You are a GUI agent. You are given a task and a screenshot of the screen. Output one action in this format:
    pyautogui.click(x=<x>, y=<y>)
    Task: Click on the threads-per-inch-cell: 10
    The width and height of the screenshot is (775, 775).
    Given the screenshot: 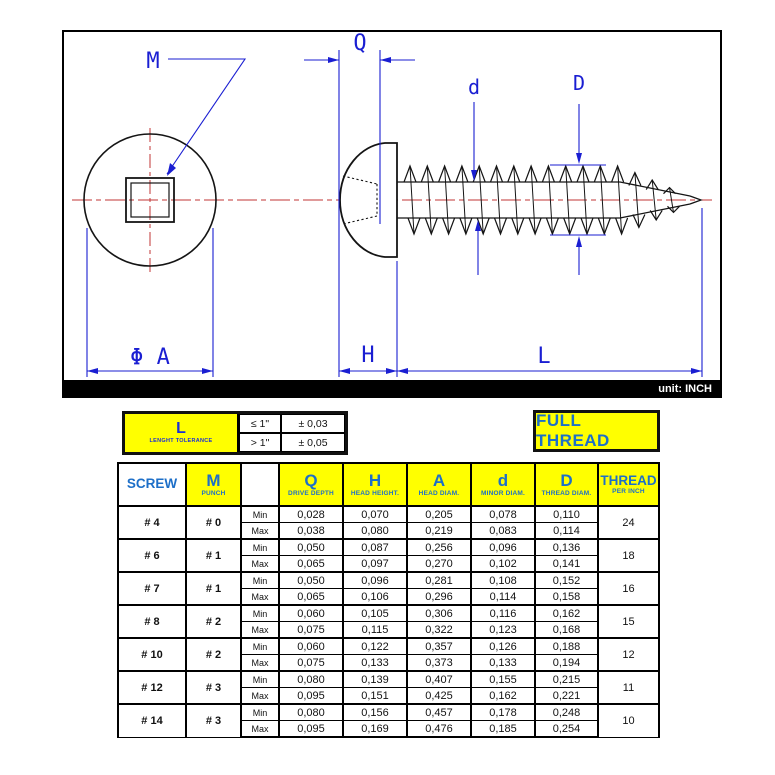 What is the action you would take?
    pyautogui.click(x=628, y=720)
    